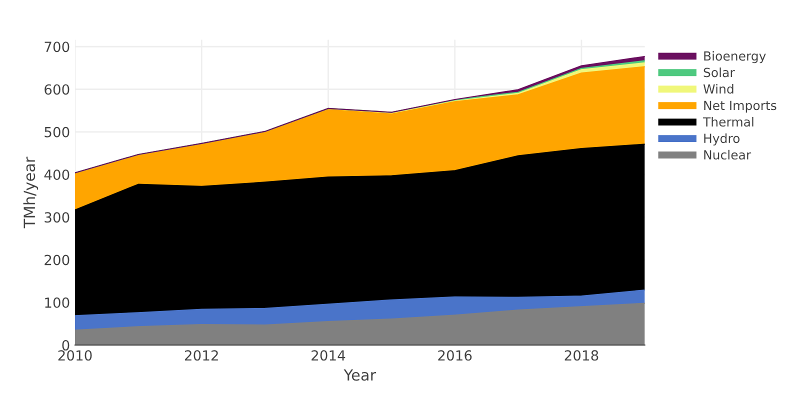 This screenshot has width=798, height=398. What do you see at coordinates (740, 106) in the screenshot?
I see `legend-label: Net Imports` at bounding box center [740, 106].